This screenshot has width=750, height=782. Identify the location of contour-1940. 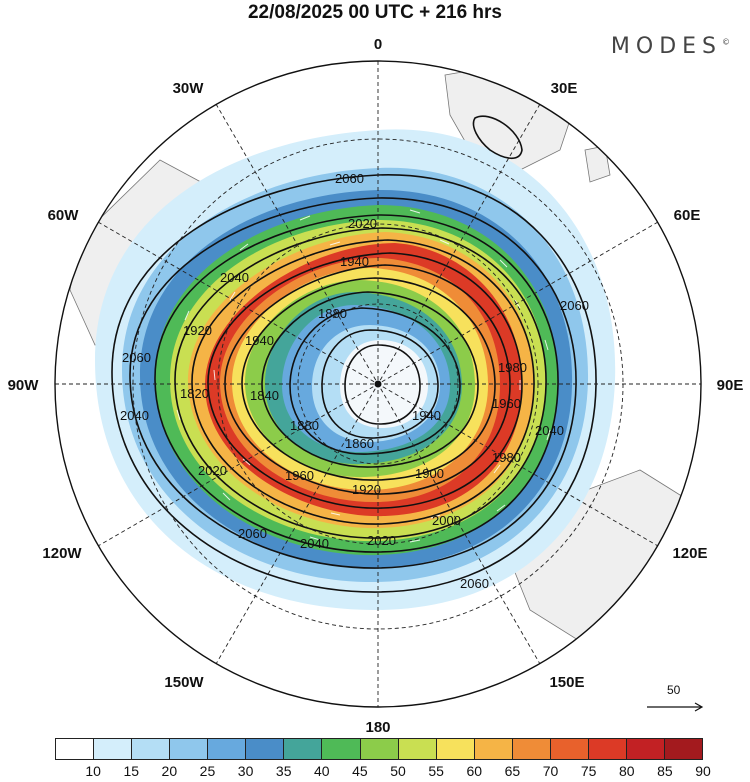
(367, 379).